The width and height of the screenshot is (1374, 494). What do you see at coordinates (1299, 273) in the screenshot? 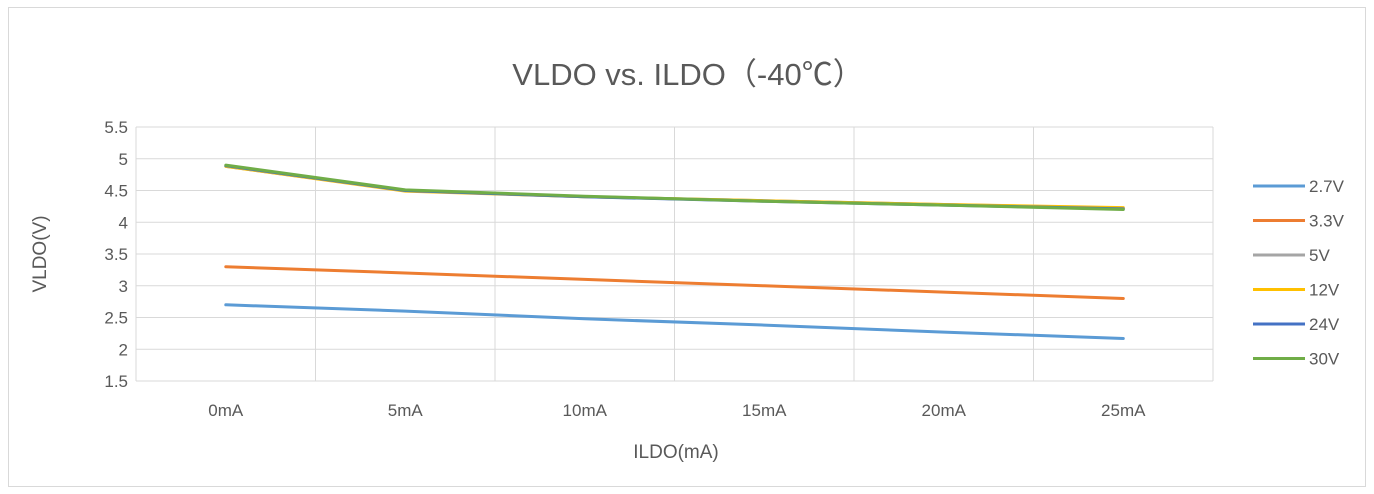
I see `legend: 2.7V 3.3V 5V 12V 24V 30V` at bounding box center [1299, 273].